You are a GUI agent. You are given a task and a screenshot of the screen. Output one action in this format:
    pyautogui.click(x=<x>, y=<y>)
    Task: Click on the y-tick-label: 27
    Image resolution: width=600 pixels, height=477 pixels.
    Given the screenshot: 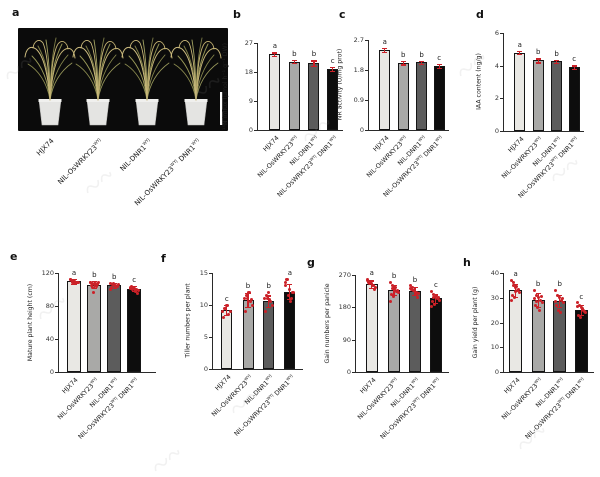 What is the action you would take?
    pyautogui.click(x=248, y=43)
    